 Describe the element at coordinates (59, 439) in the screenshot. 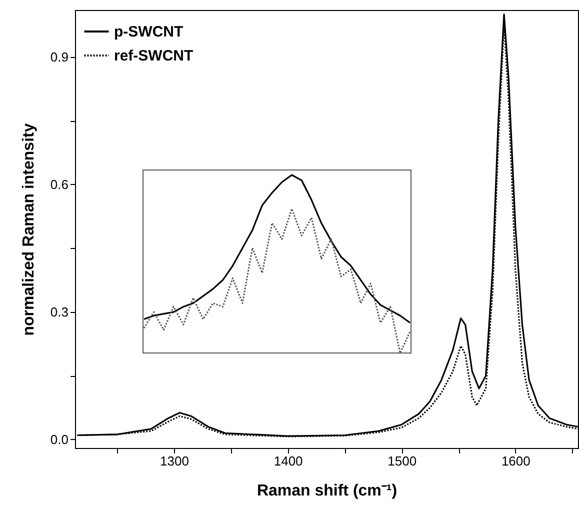

I see `y-tick-label: 0.0` at that location.